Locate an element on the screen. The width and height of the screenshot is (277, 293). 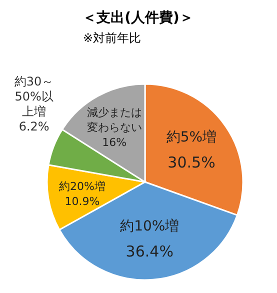
data-label: 16% is located at coordinates (114, 143).